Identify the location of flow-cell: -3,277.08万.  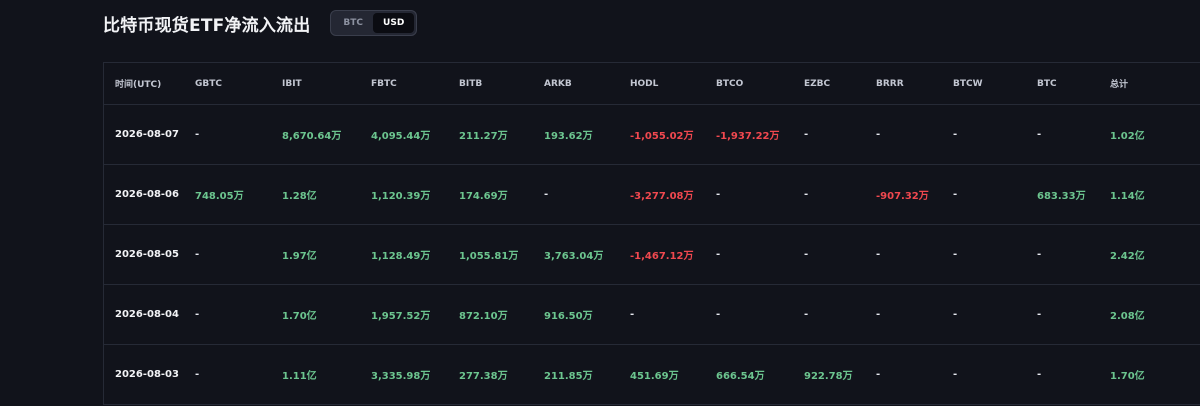
(662, 196).